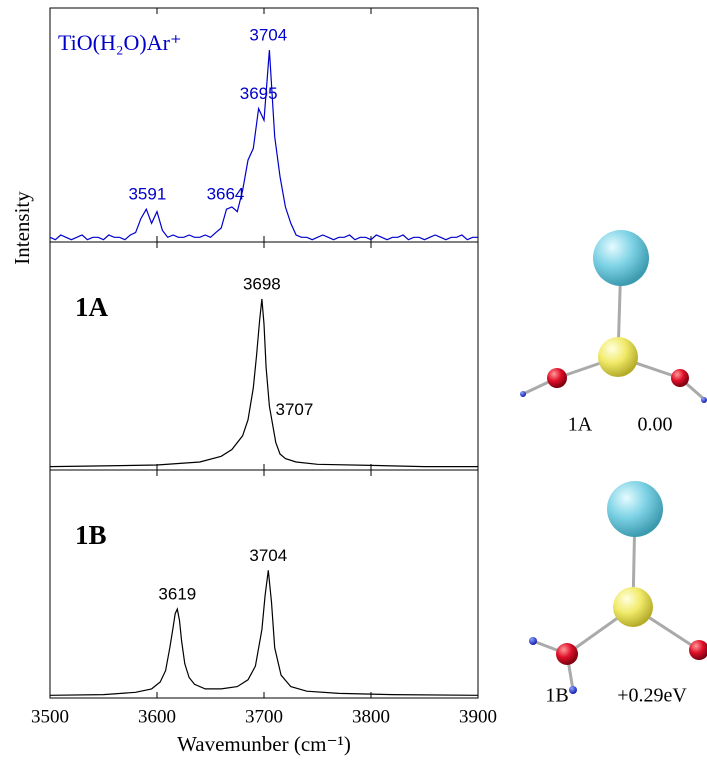  I want to click on y-axis-label: Intensity, so click(22, 228).